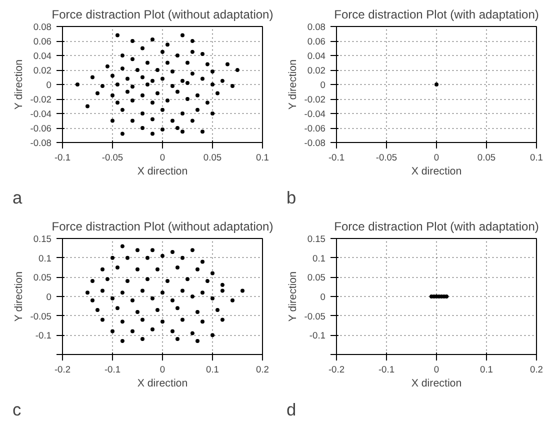 The height and width of the screenshot is (428, 548). I want to click on text: c, so click(17, 410).